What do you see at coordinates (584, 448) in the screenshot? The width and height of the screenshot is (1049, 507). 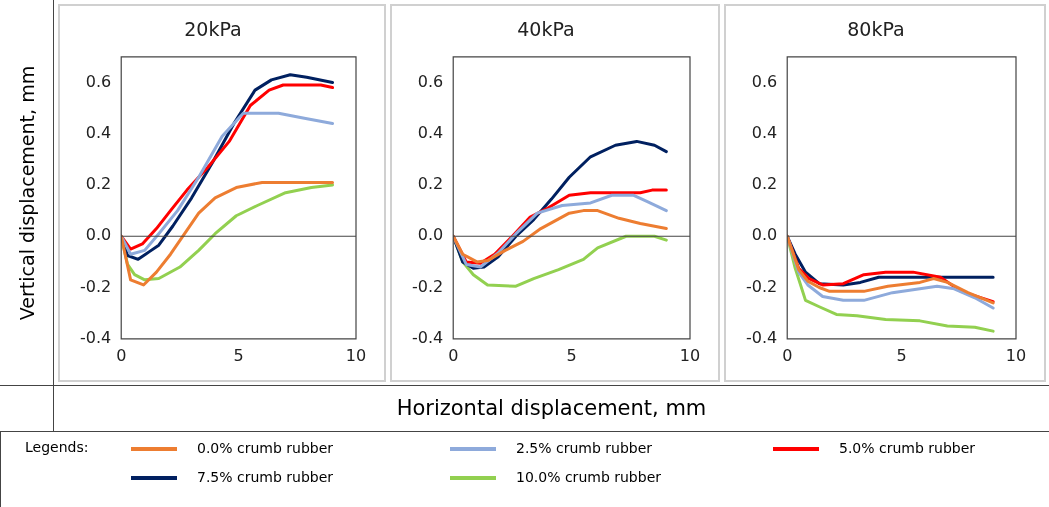 I see `legend-label: 2.5% crumb rubber` at bounding box center [584, 448].